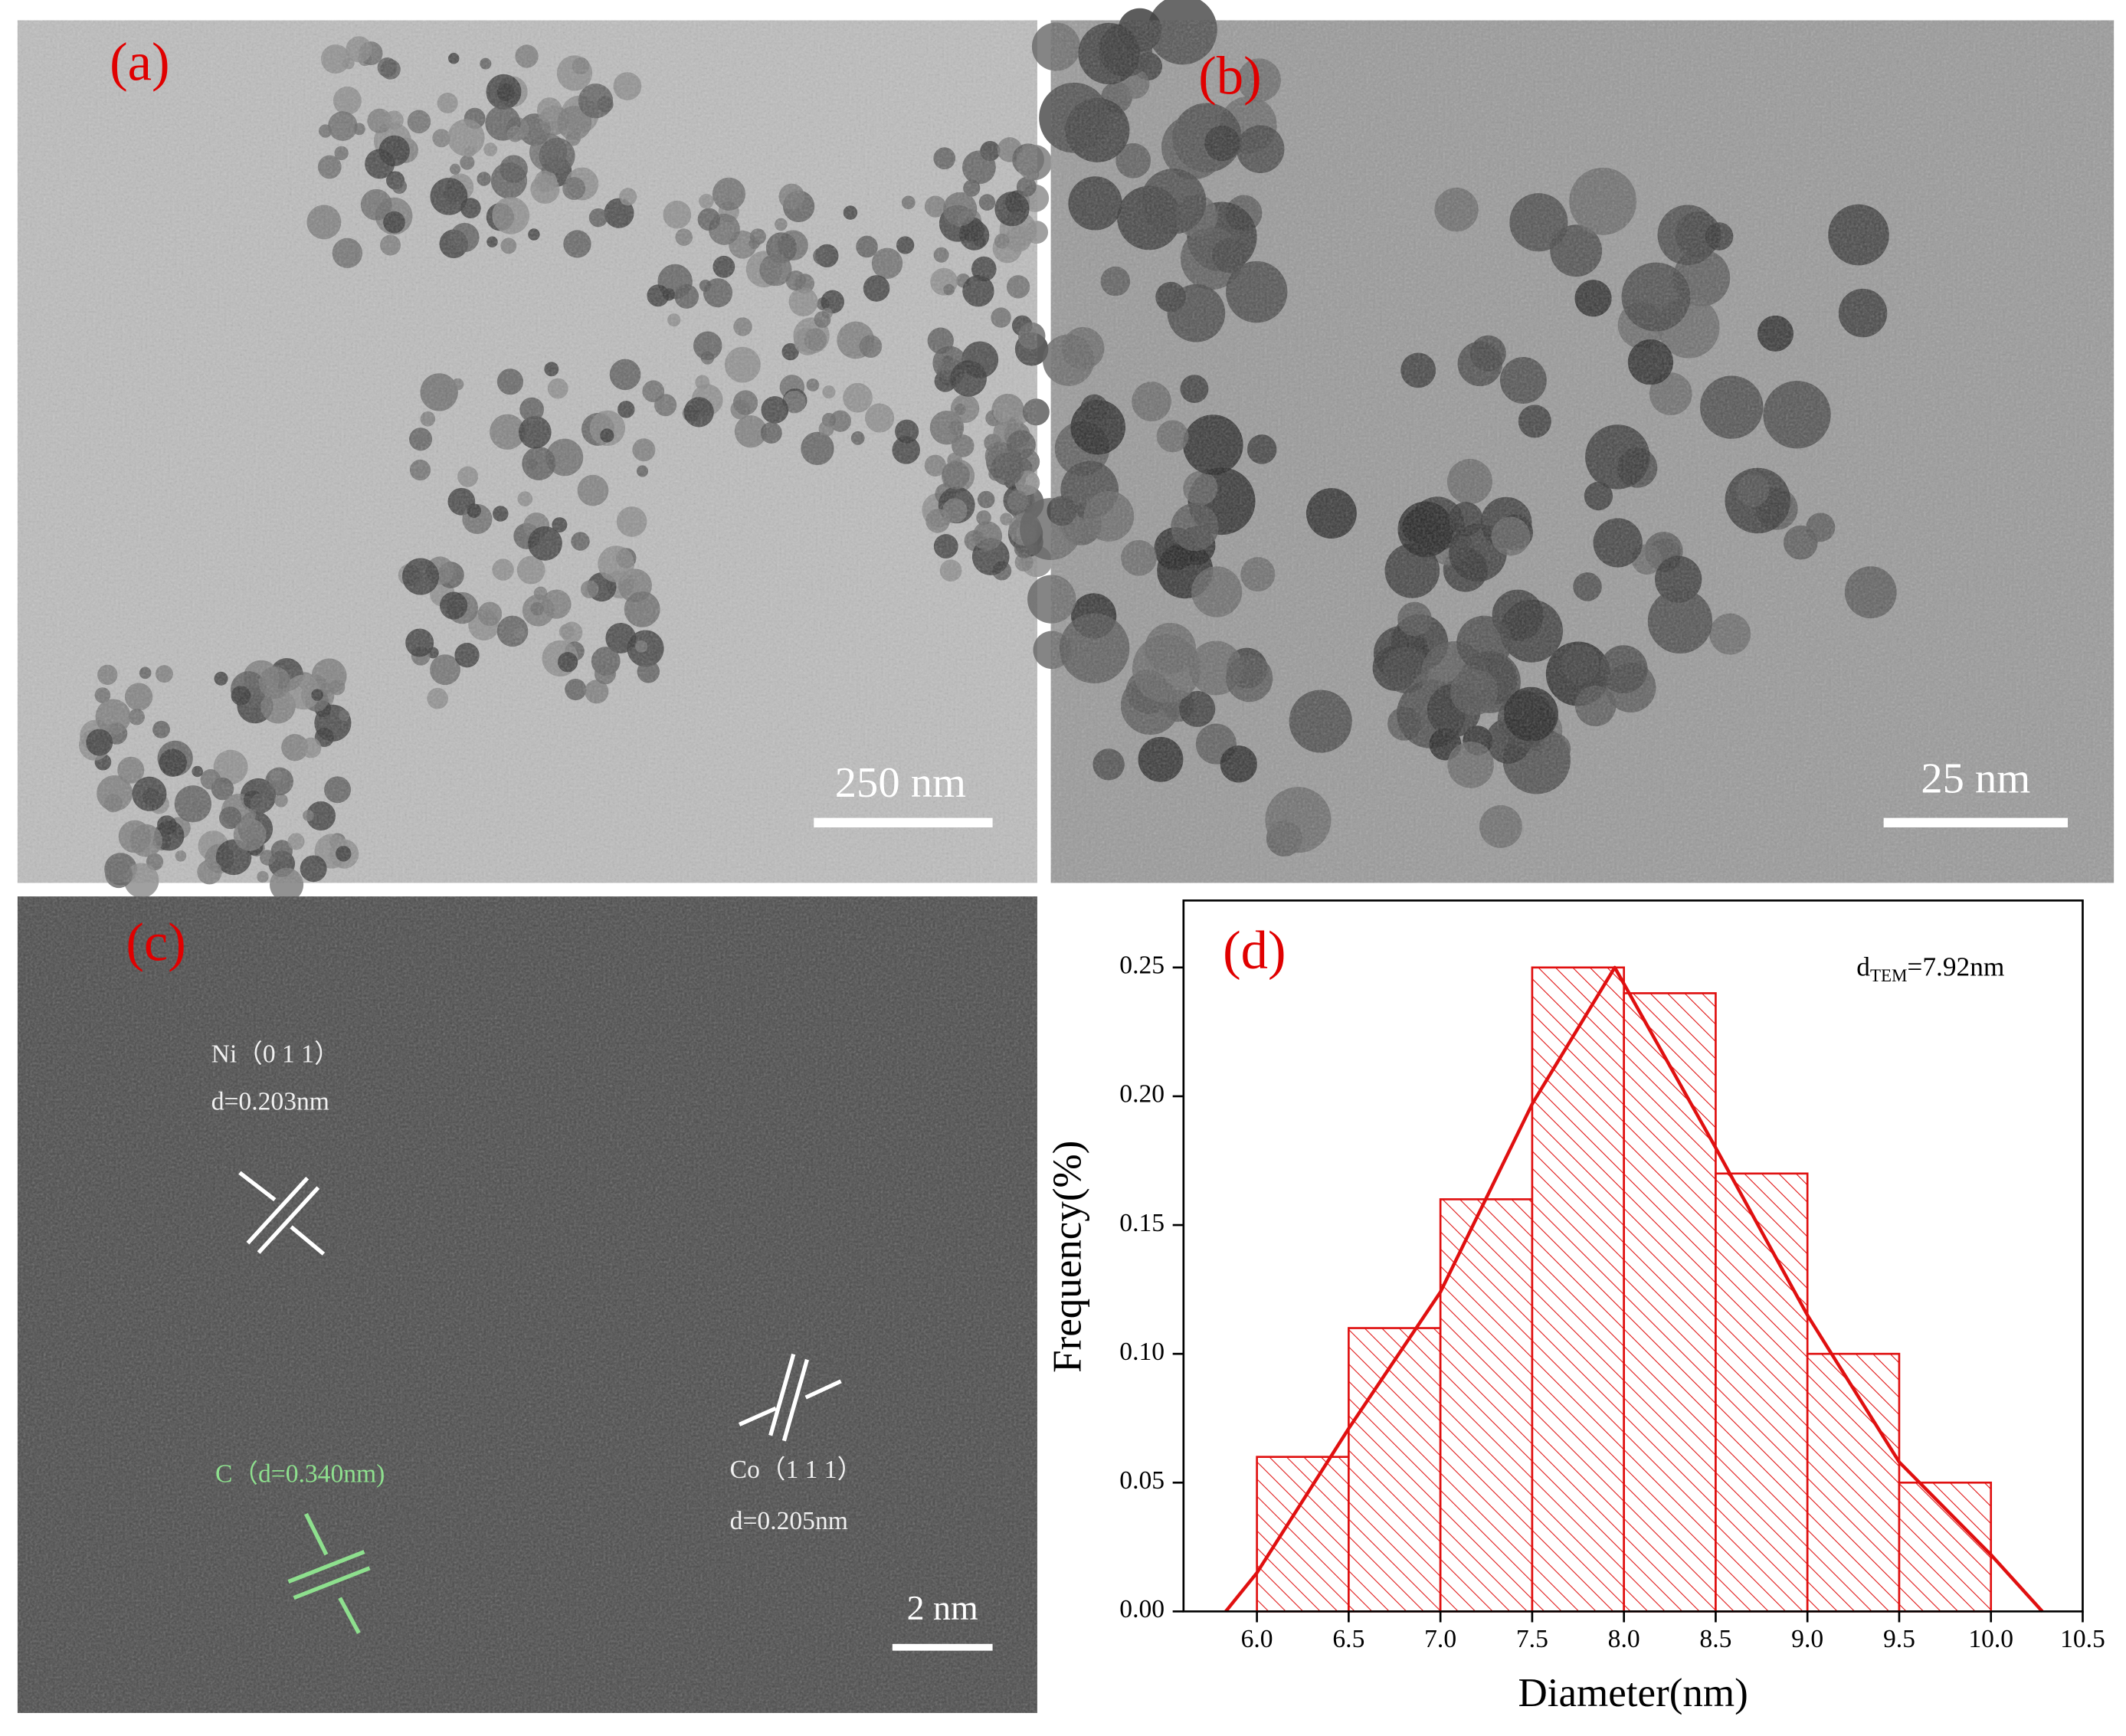 Image resolution: width=2126 pixels, height=1736 pixels. What do you see at coordinates (900, 783) in the screenshot?
I see `scale-label: 250 nm` at bounding box center [900, 783].